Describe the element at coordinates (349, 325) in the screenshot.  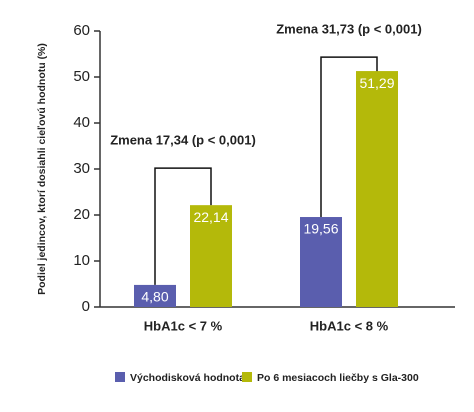
I see `x-tick-label: HbA1c < 8 %` at that location.